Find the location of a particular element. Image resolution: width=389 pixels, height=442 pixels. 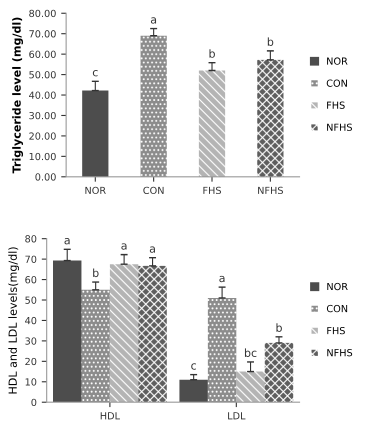

y-tick-label: 20 is located at coordinates (30, 362).